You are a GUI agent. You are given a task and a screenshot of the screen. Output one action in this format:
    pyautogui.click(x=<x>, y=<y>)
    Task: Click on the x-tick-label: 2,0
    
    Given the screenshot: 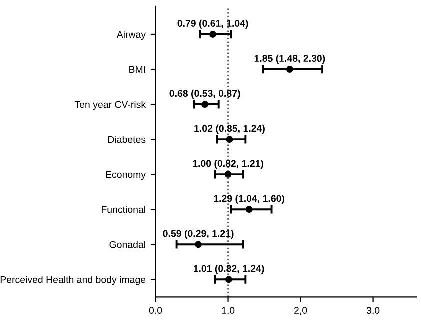 What is the action you would take?
    pyautogui.click(x=301, y=311)
    